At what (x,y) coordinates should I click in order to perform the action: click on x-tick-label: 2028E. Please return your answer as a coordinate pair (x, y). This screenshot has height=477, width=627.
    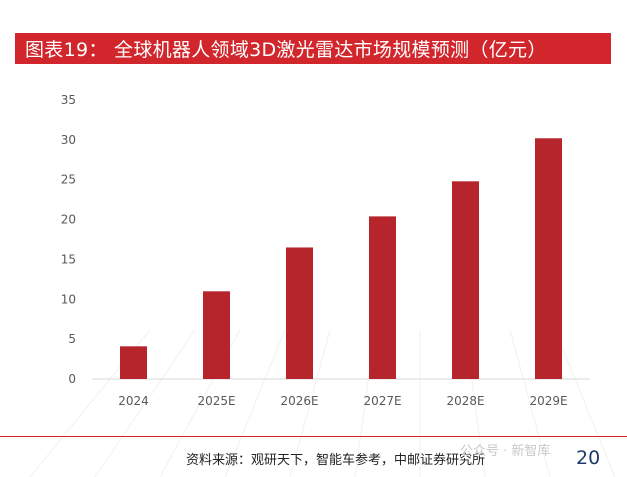
    Looking at the image, I should click on (465, 401).